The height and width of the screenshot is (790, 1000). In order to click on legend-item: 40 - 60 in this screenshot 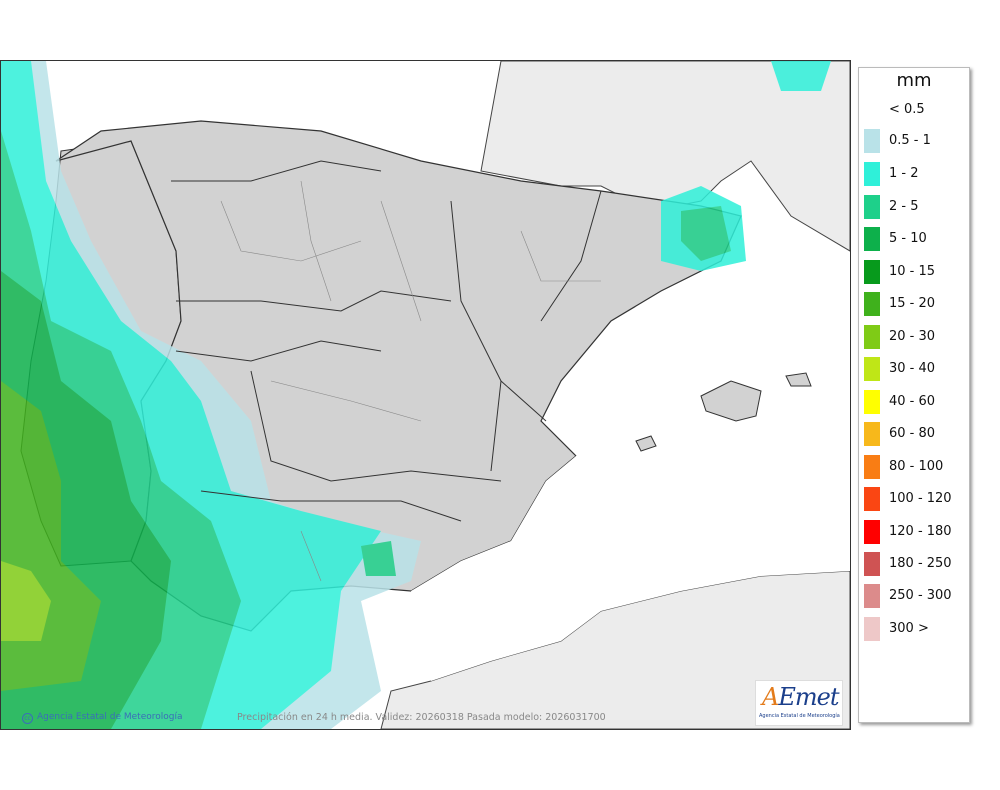, I will do `click(915, 402)`.